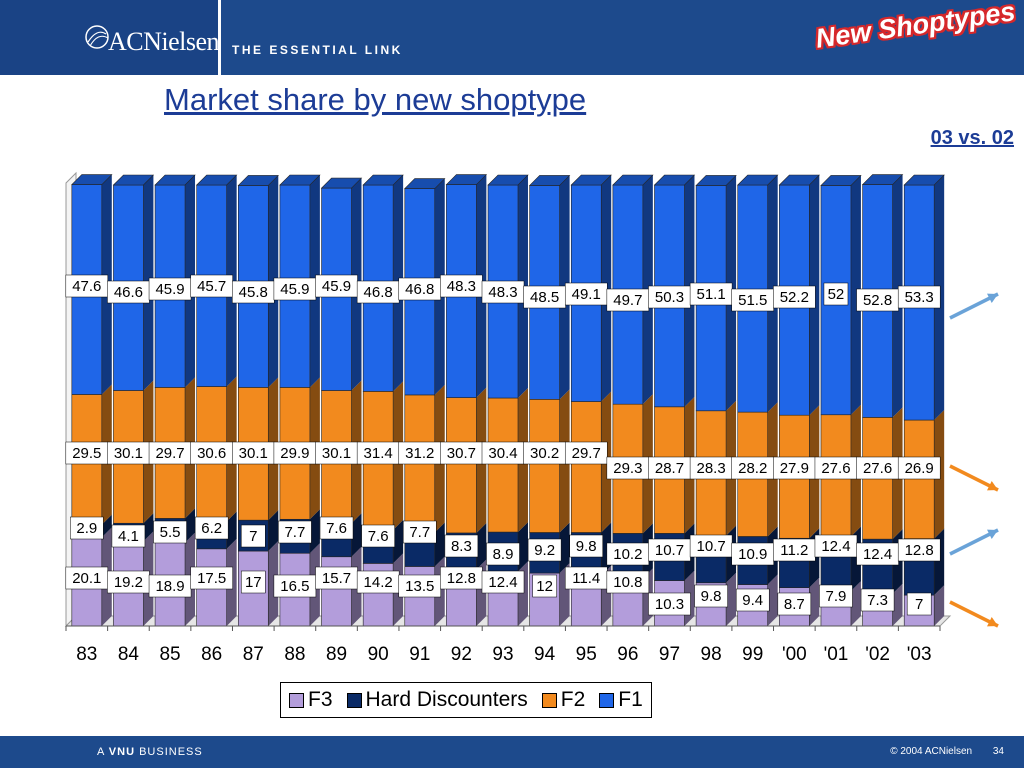 This screenshot has width=1024, height=768. What do you see at coordinates (938, 751) in the screenshot?
I see `footer-meta: © 2004 ACNielsen 34` at bounding box center [938, 751].